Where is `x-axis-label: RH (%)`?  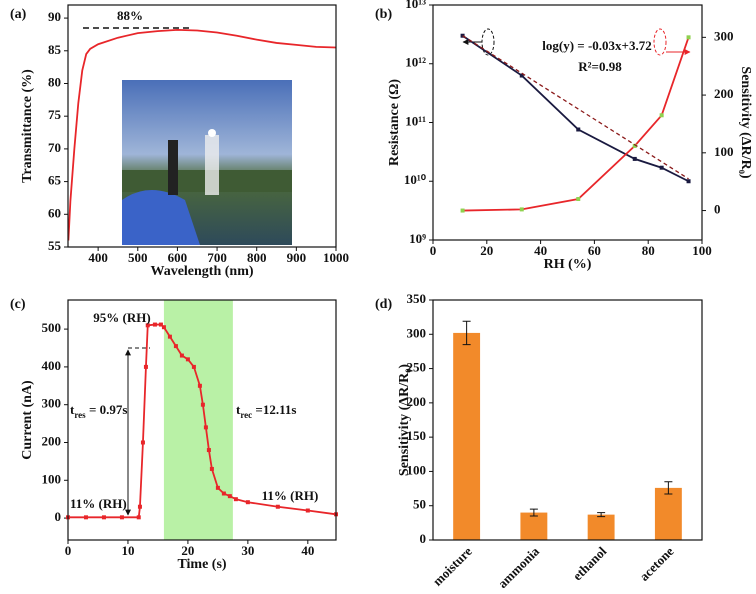
x-axis-label: RH (%) is located at coordinates (568, 264).